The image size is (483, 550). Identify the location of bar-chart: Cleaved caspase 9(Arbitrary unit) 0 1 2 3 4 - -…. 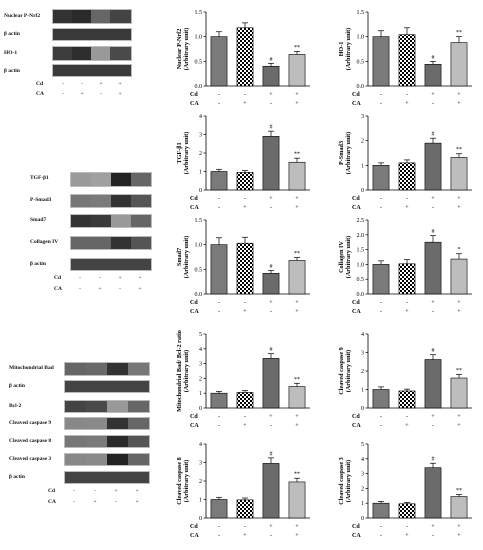
(405, 380).